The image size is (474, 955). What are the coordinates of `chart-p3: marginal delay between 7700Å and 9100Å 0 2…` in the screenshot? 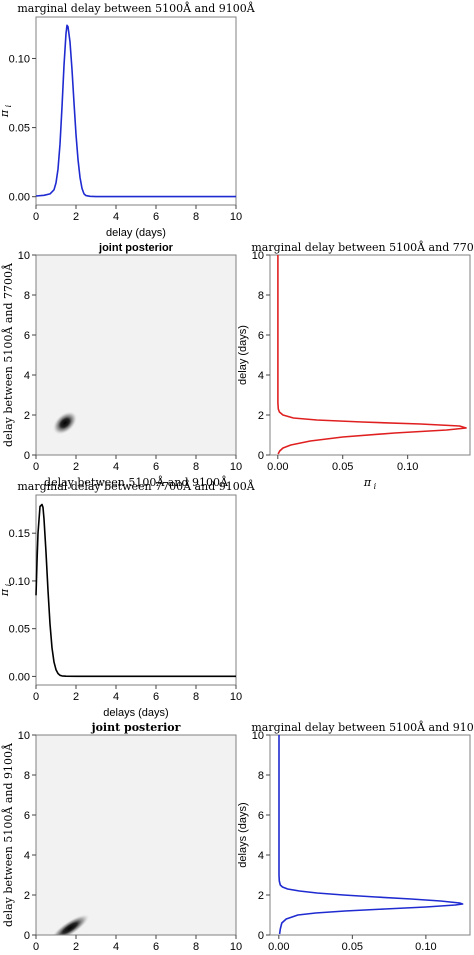 It's located at (128, 599).